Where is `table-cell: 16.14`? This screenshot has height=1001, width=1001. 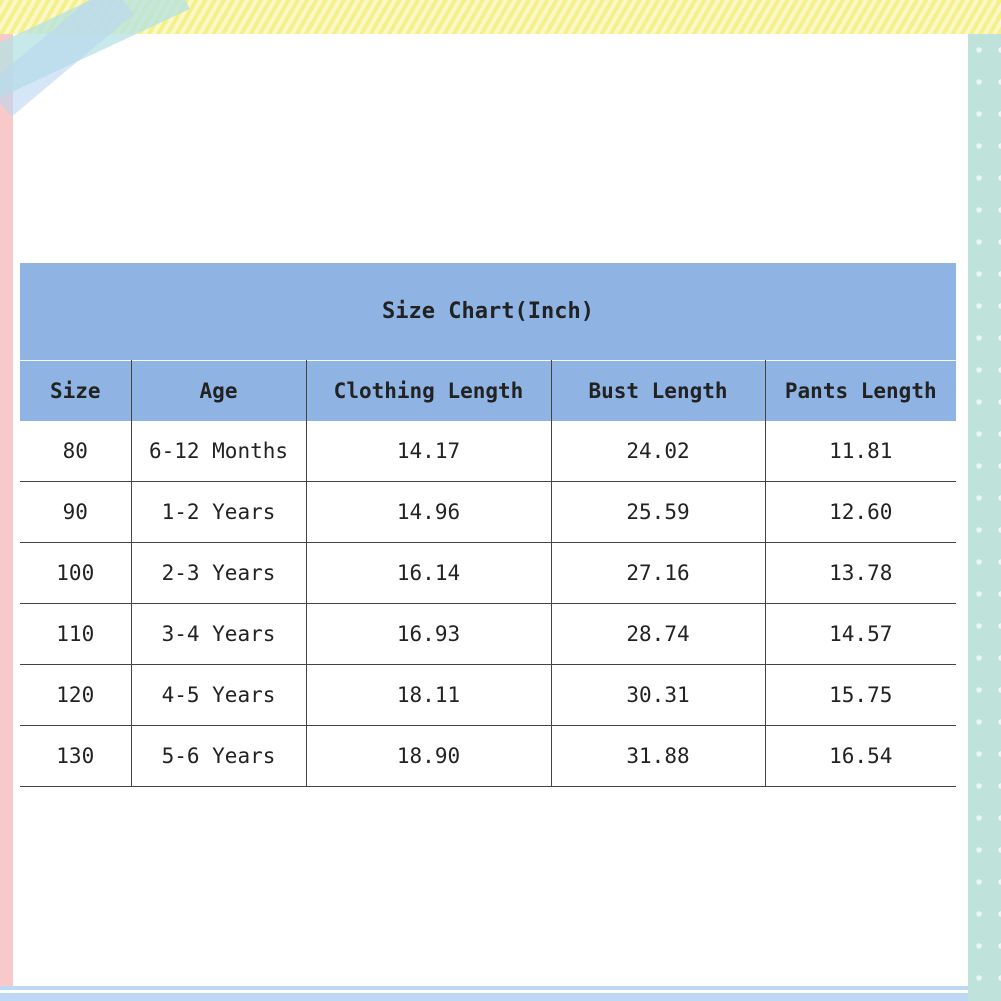
table-cell: 16.14 is located at coordinates (429, 573).